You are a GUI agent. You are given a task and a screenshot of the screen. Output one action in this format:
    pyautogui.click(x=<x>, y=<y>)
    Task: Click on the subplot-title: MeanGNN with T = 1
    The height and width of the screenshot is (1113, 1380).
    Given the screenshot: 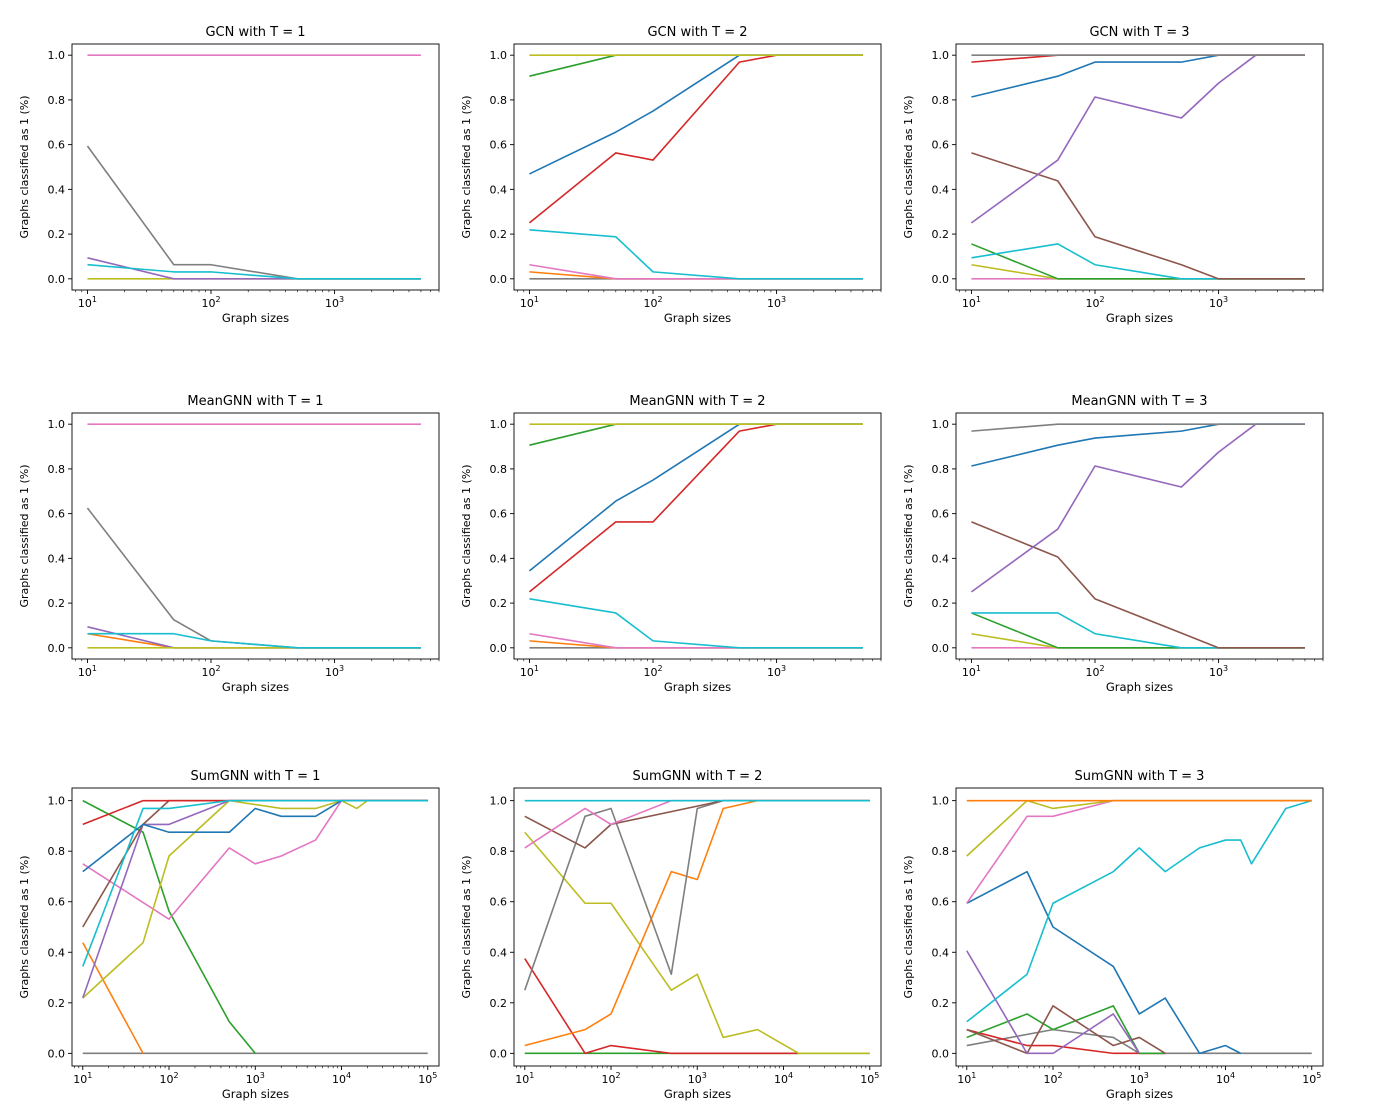 What is the action you would take?
    pyautogui.click(x=255, y=401)
    